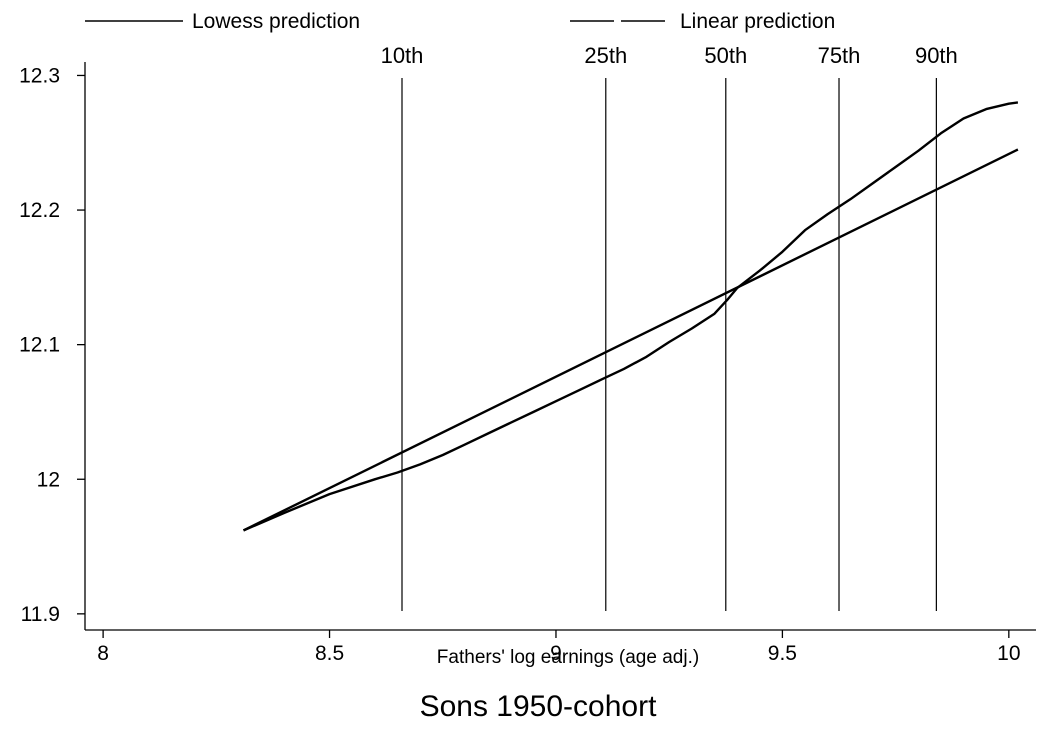 The width and height of the screenshot is (1051, 731). I want to click on x-tick-label: 10, so click(1008, 653).